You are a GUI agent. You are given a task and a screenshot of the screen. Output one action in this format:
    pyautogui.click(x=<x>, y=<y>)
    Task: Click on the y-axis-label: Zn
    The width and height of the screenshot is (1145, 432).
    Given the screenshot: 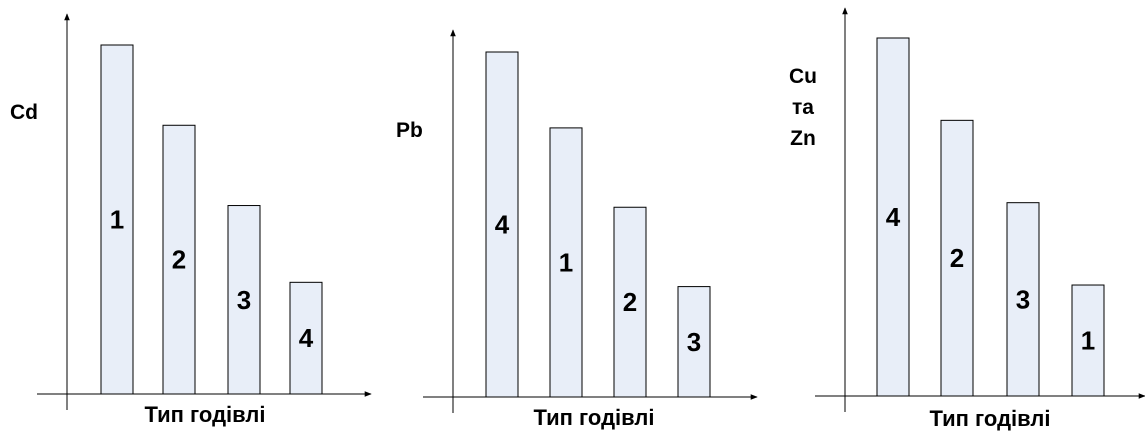 What is the action you would take?
    pyautogui.click(x=803, y=138)
    